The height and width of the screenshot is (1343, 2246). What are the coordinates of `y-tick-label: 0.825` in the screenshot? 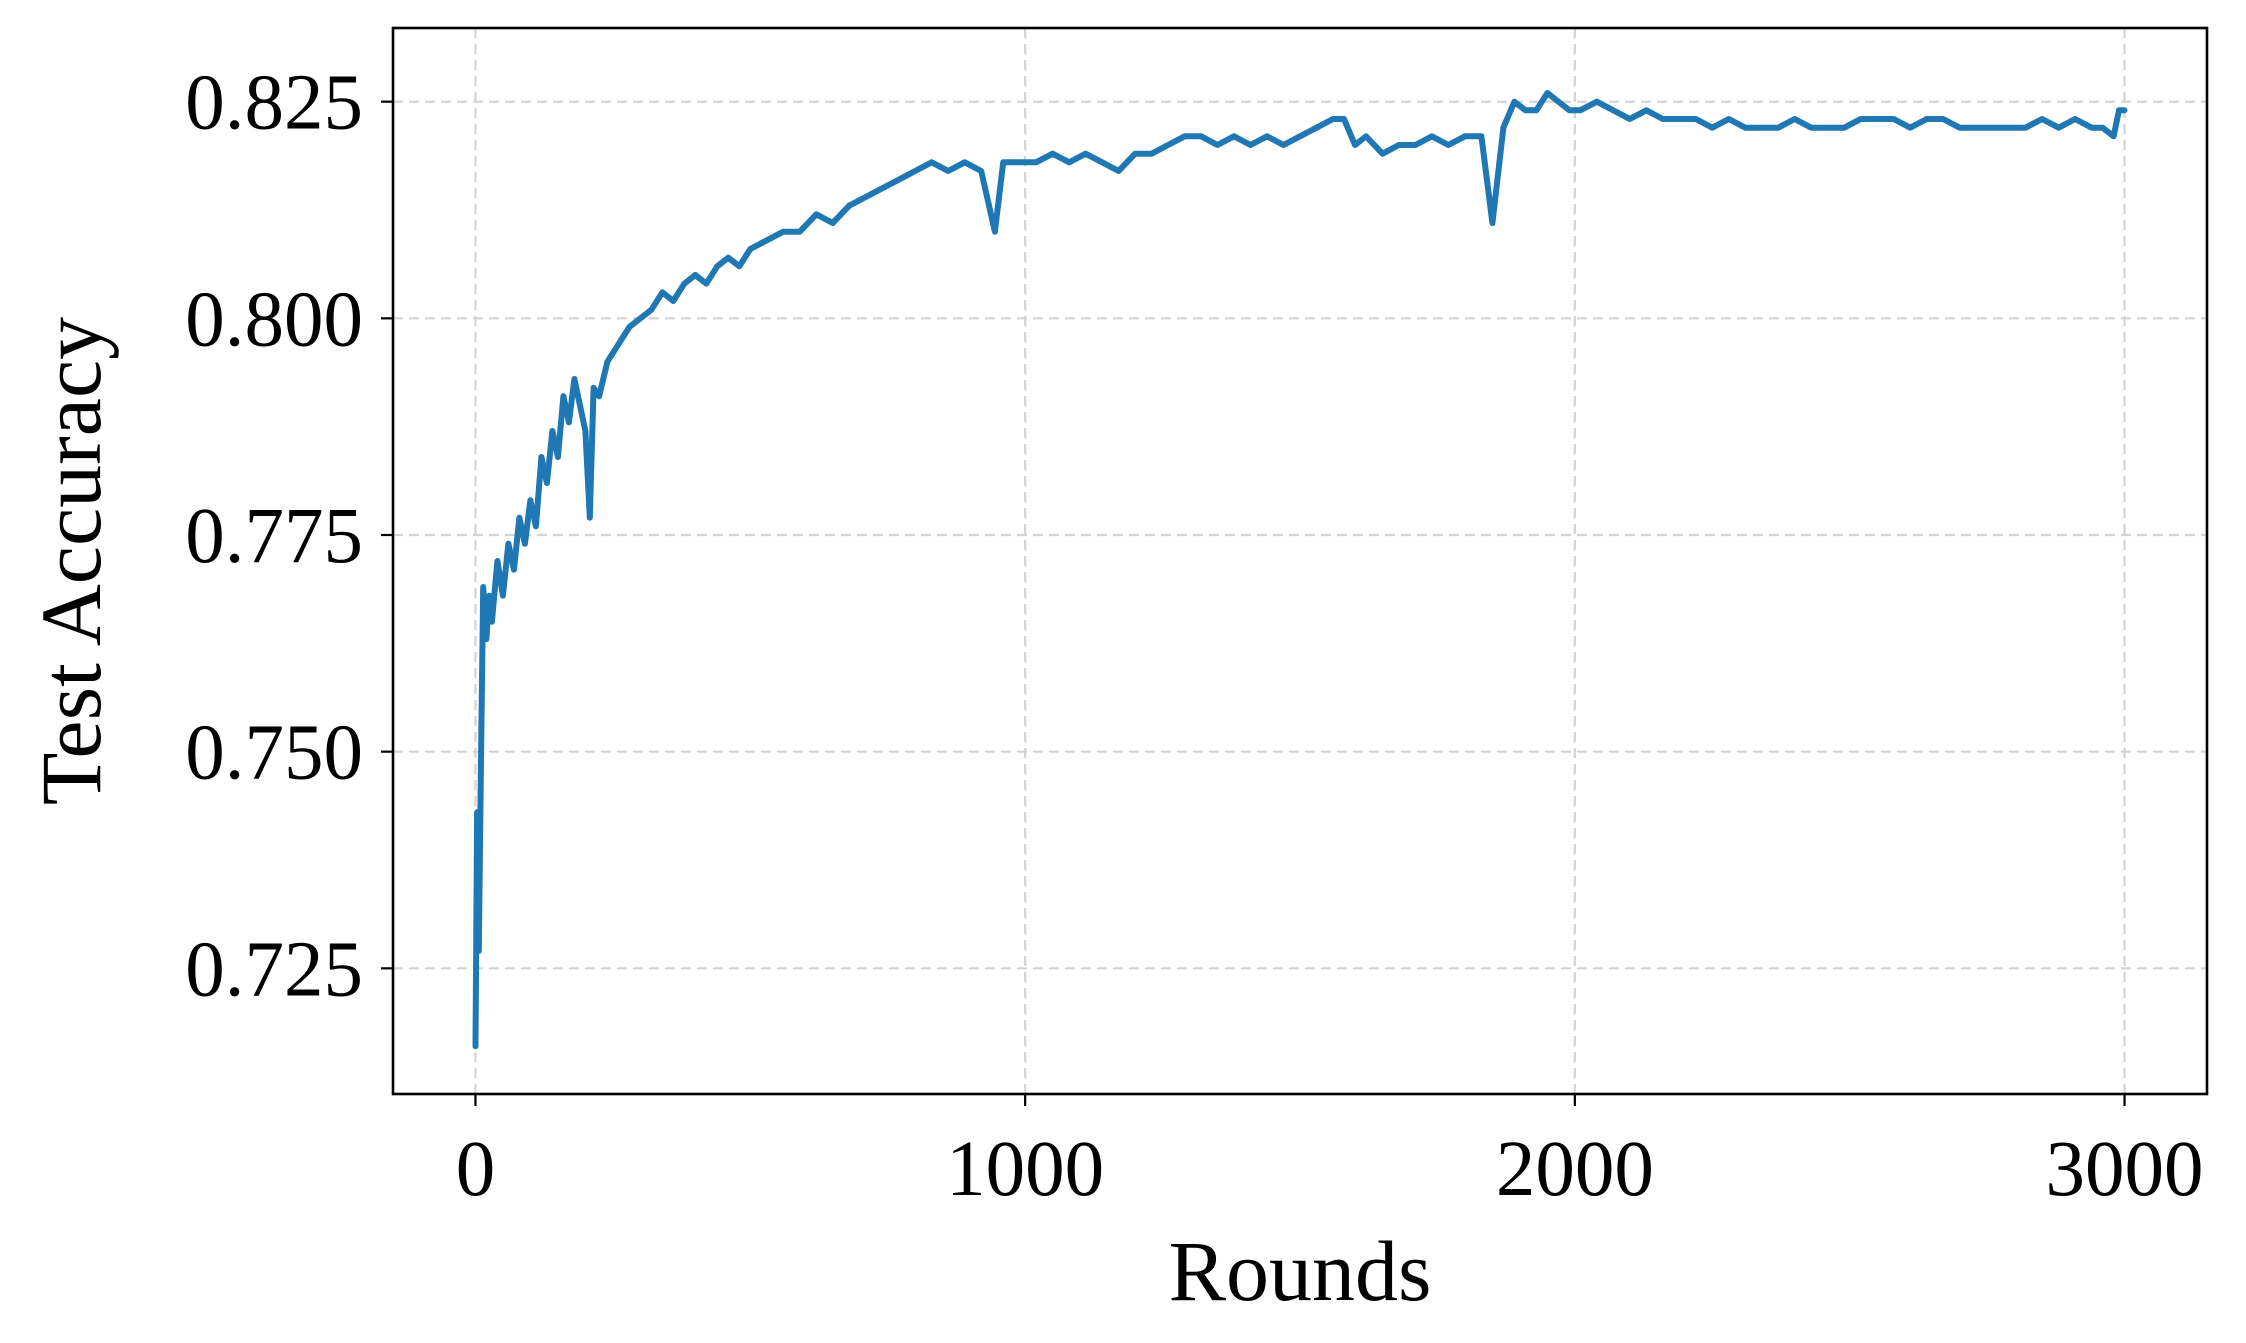 It's located at (274, 103).